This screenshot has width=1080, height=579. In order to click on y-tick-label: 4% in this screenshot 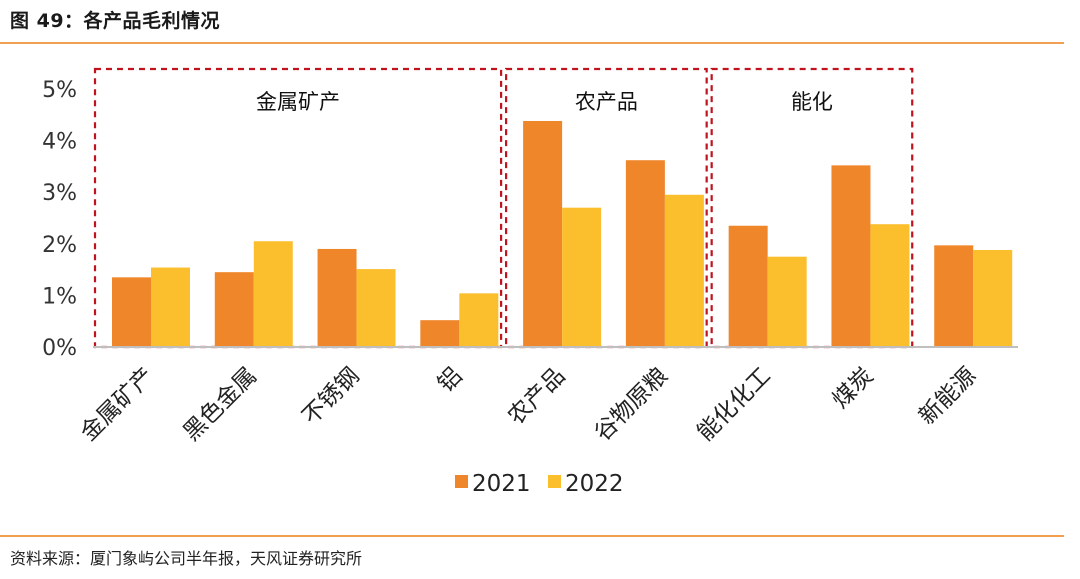, I will do `click(59, 142)`.